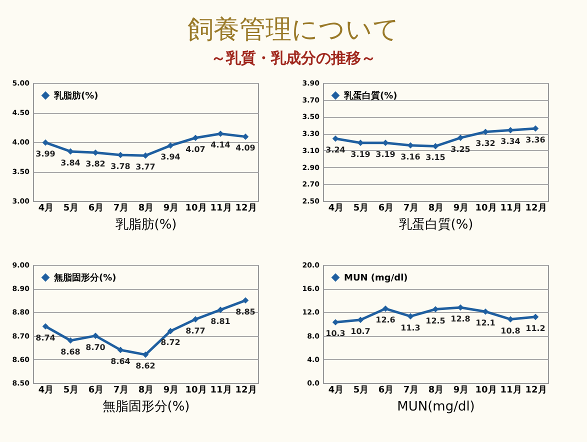 This screenshot has width=587, height=442. Describe the element at coordinates (220, 145) in the screenshot. I see `data-label: 4.14` at that location.